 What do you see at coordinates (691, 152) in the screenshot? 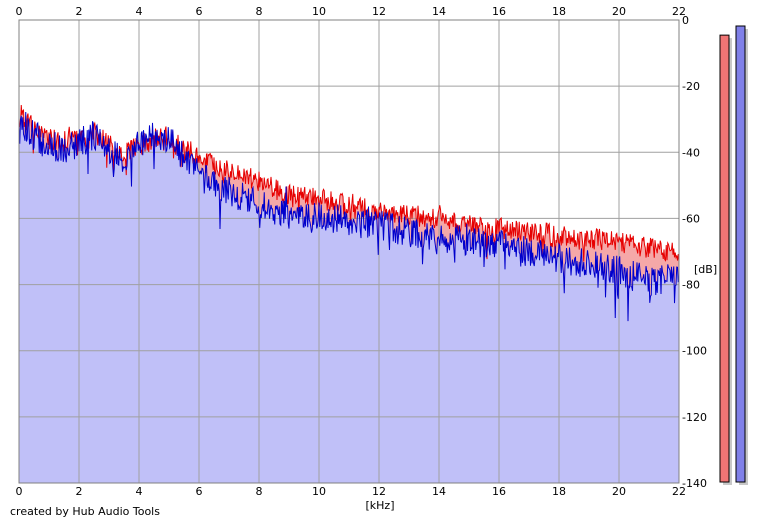
I see `y-tick-label: -40` at bounding box center [691, 152].